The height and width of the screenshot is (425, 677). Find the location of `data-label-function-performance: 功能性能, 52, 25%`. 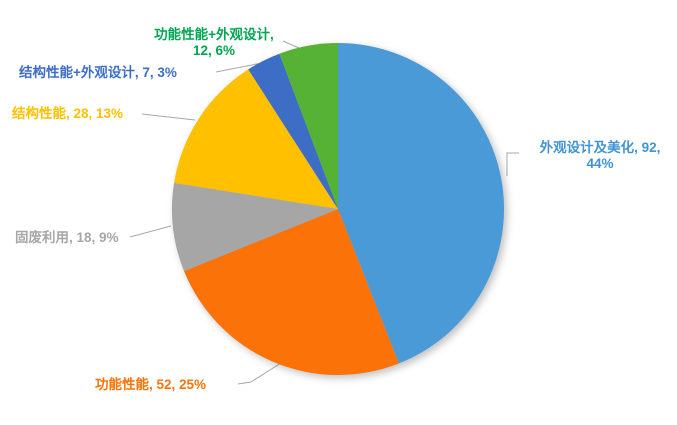

data-label-function-performance: 功能性能, 52, 25% is located at coordinates (150, 385).